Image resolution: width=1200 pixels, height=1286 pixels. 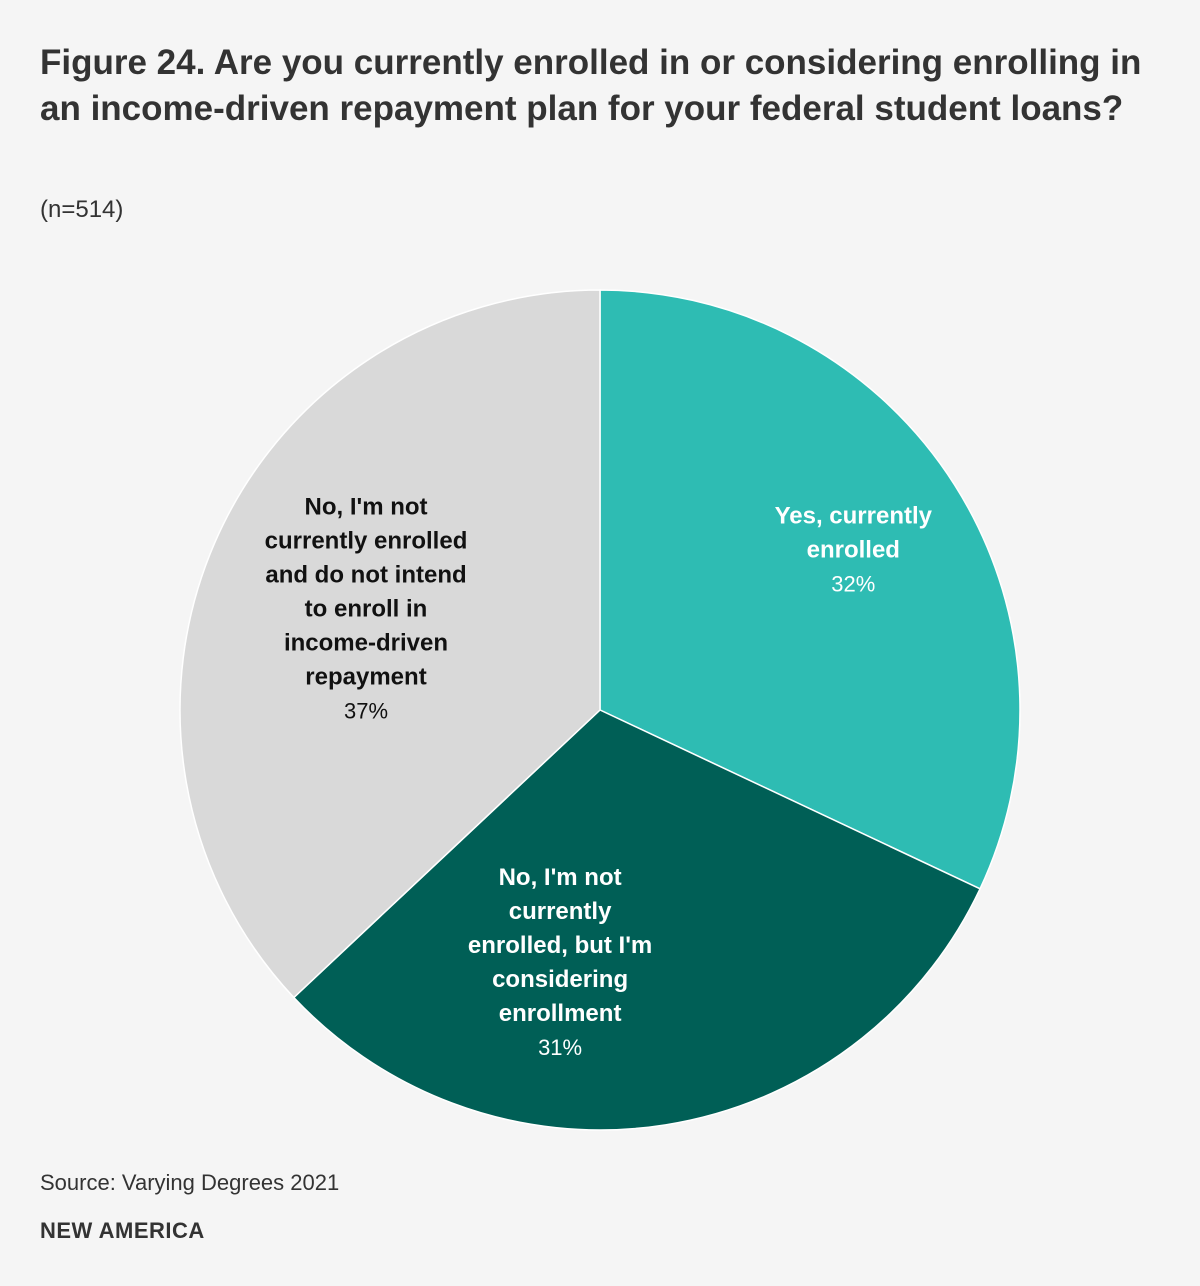 What do you see at coordinates (190, 1182) in the screenshot?
I see `source-note: Source: Varying Degrees 2021` at bounding box center [190, 1182].